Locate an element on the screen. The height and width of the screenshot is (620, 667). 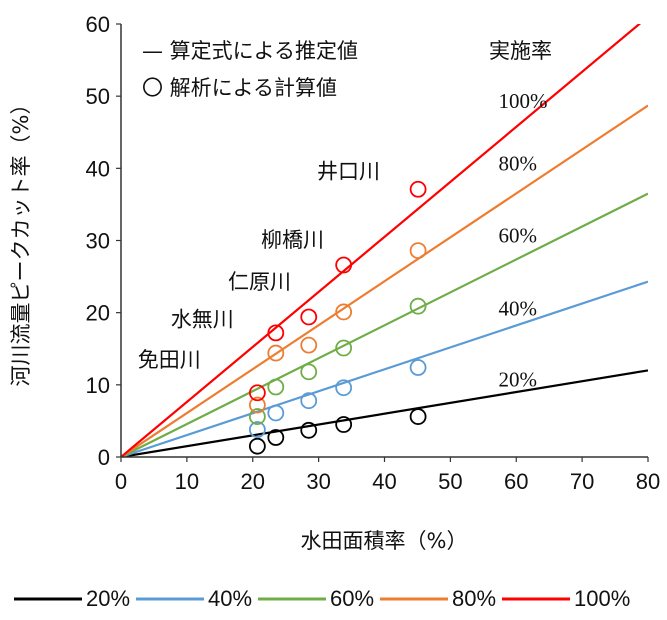
y-tick-label: 40 is located at coordinates (98, 168).